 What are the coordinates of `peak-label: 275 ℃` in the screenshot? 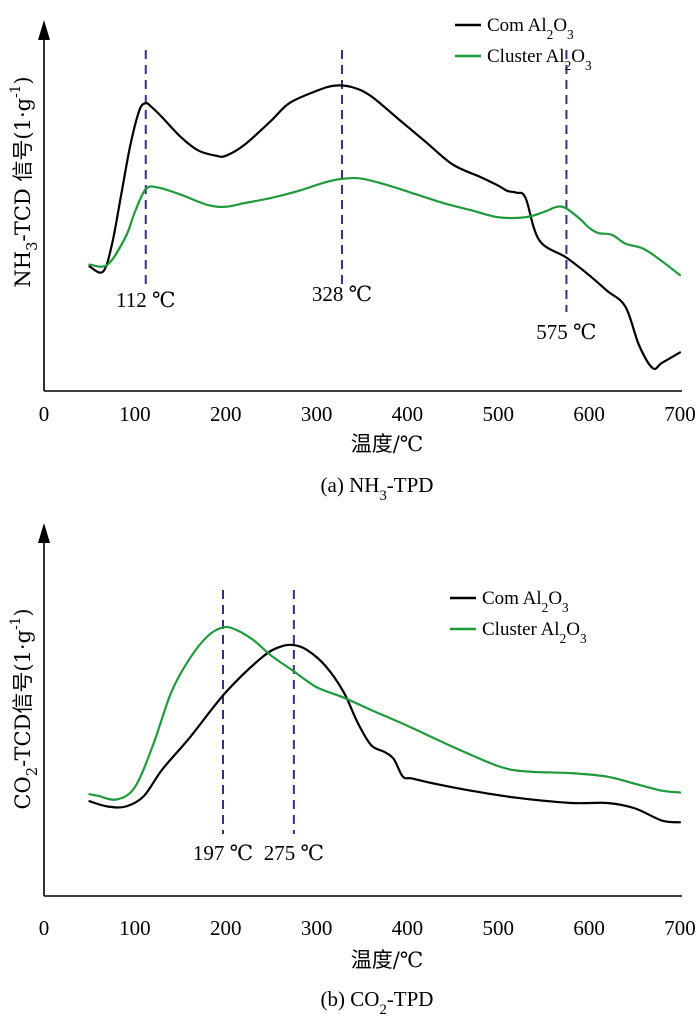 It's located at (294, 853).